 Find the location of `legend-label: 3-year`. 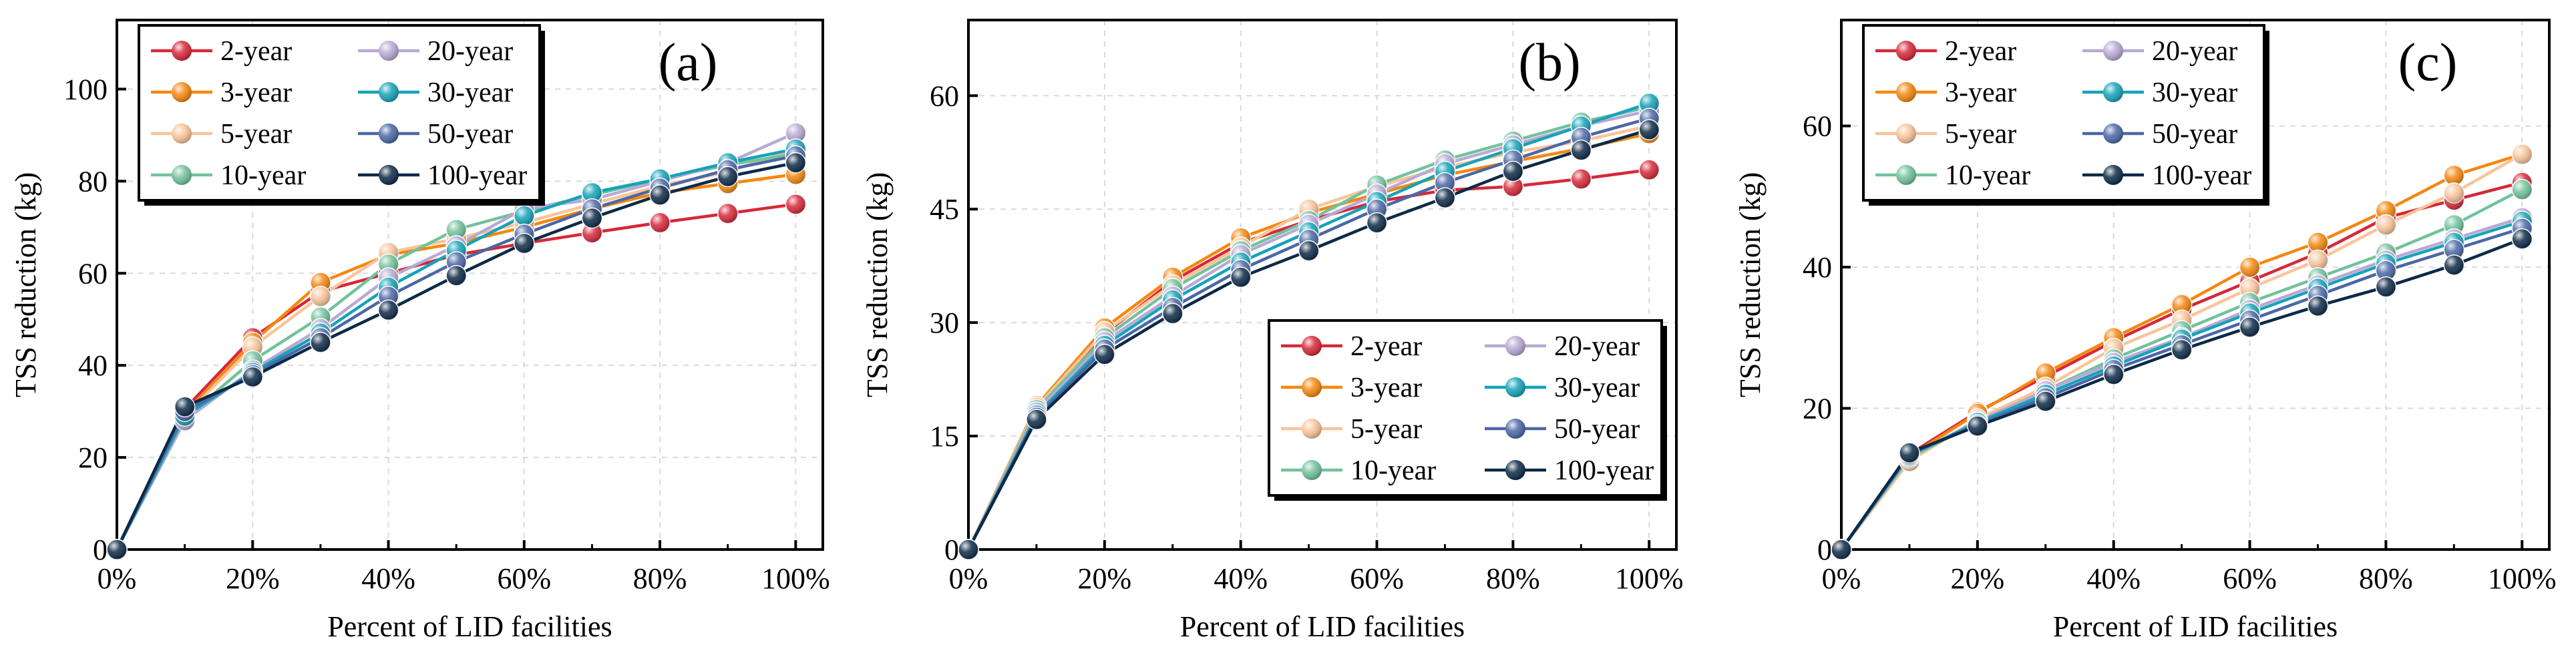

legend-label: 3-year is located at coordinates (1386, 388).